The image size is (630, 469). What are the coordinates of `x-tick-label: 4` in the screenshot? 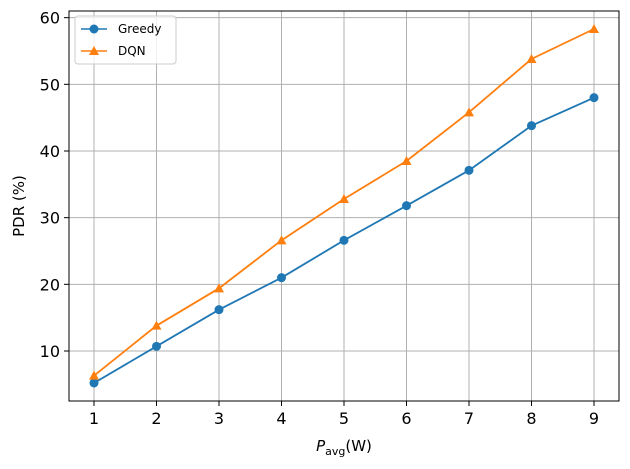 It's located at (281, 418).